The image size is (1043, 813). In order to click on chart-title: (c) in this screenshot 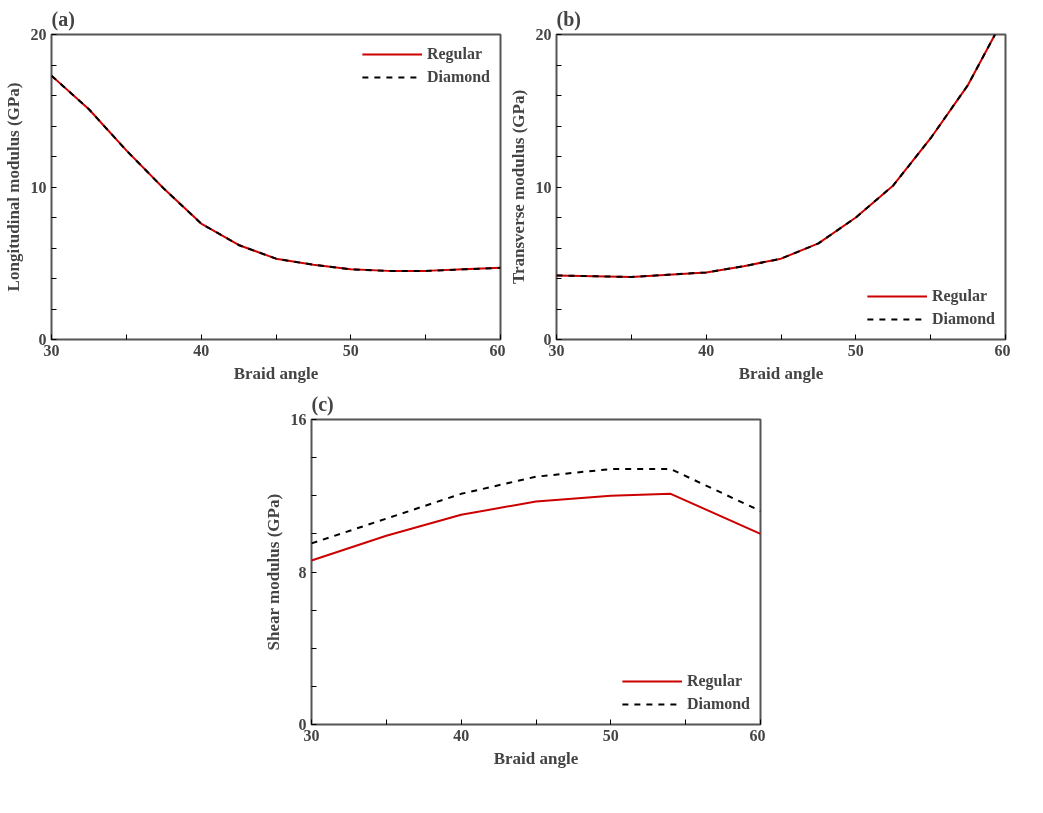, I will do `click(322, 404)`.